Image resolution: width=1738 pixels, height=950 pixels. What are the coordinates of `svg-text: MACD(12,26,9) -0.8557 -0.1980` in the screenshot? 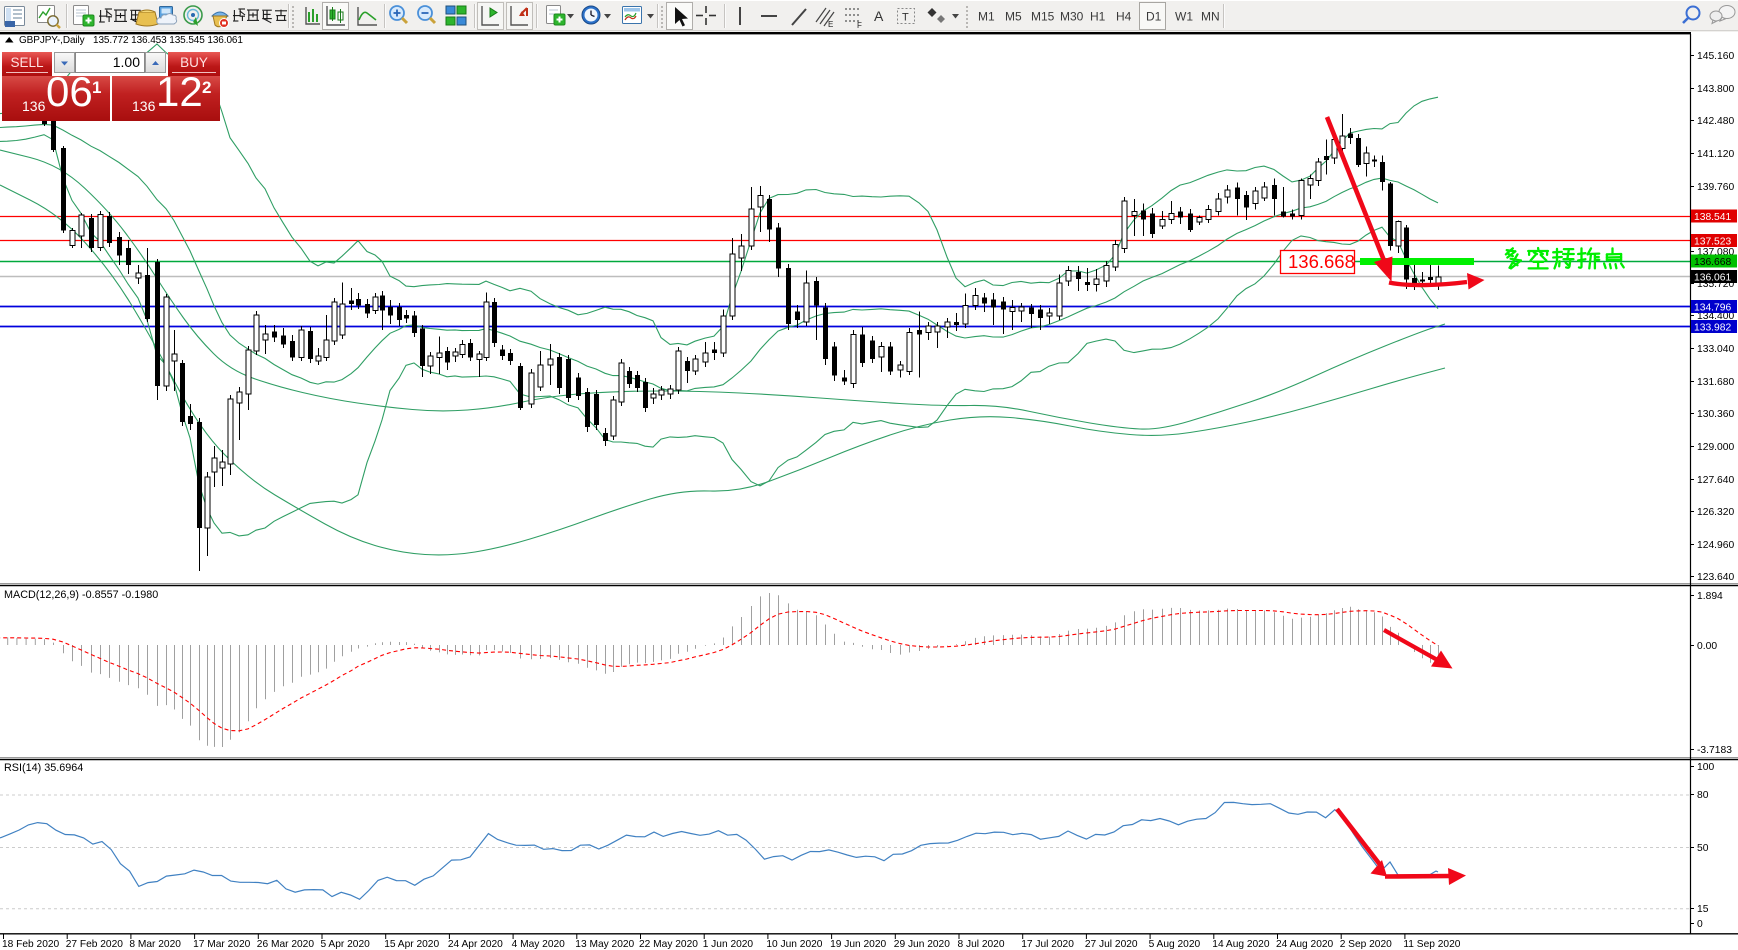 It's located at (81, 595).